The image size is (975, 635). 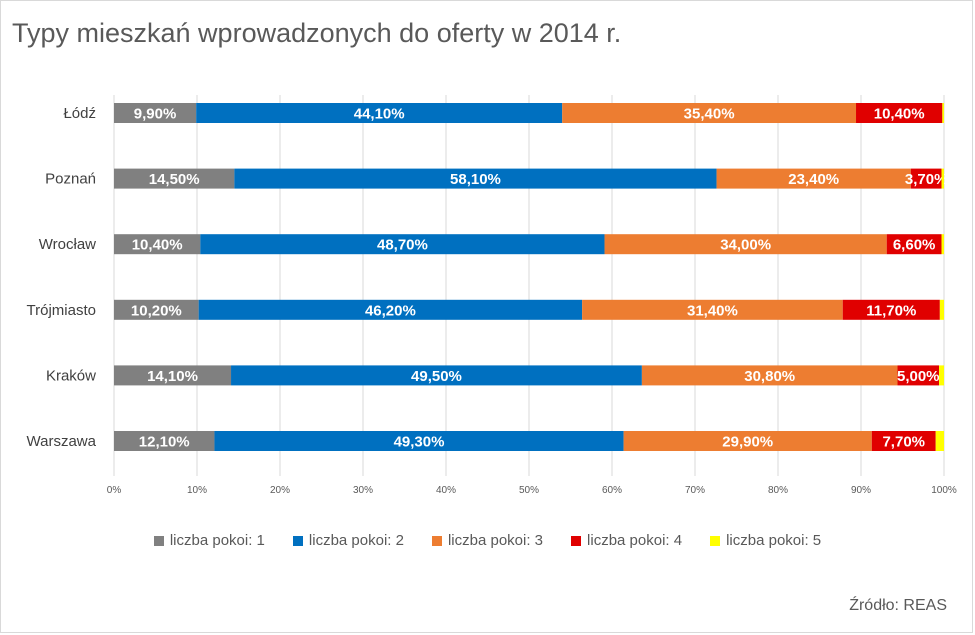 I want to click on legend-label: liczba pokoi: 5, so click(x=774, y=540).